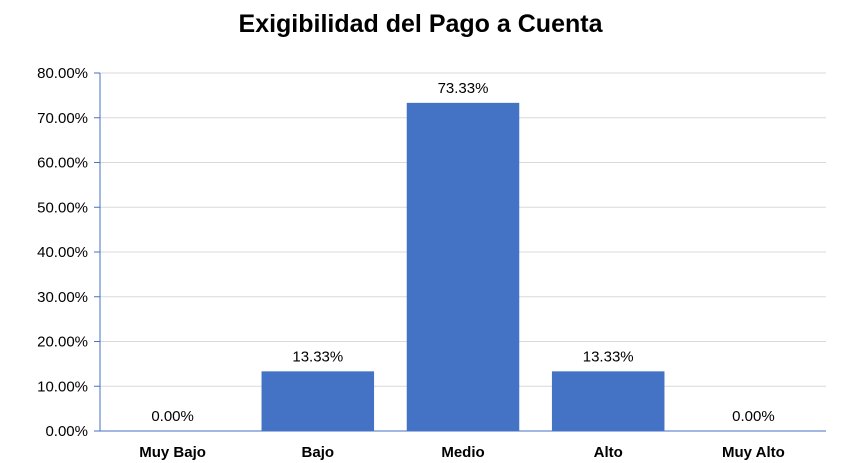 This screenshot has height=463, width=841. I want to click on bar-medio, so click(463, 266).